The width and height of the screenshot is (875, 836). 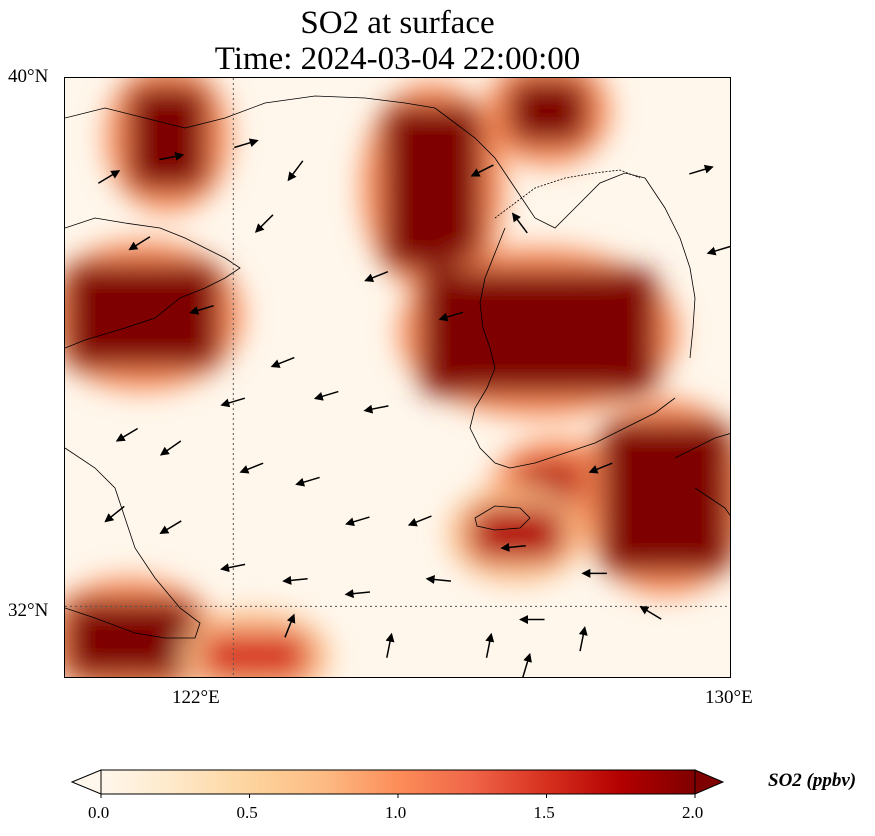 I want to click on lon-tick-label-130e: 130°E, so click(x=729, y=697).